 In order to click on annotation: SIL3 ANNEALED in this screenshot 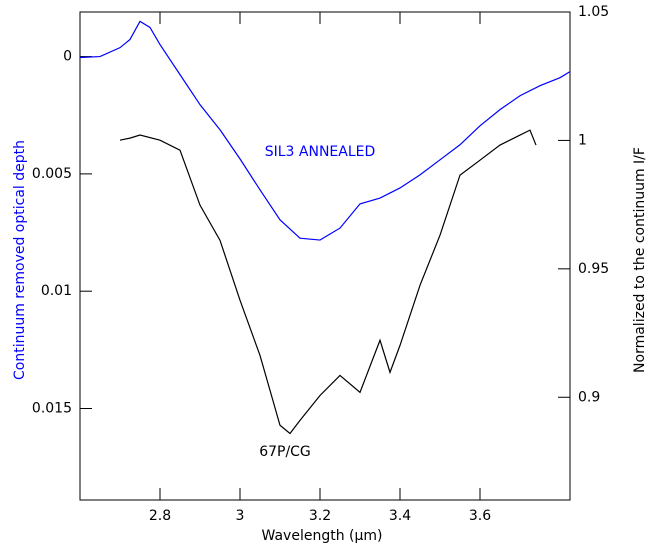, I will do `click(320, 152)`.